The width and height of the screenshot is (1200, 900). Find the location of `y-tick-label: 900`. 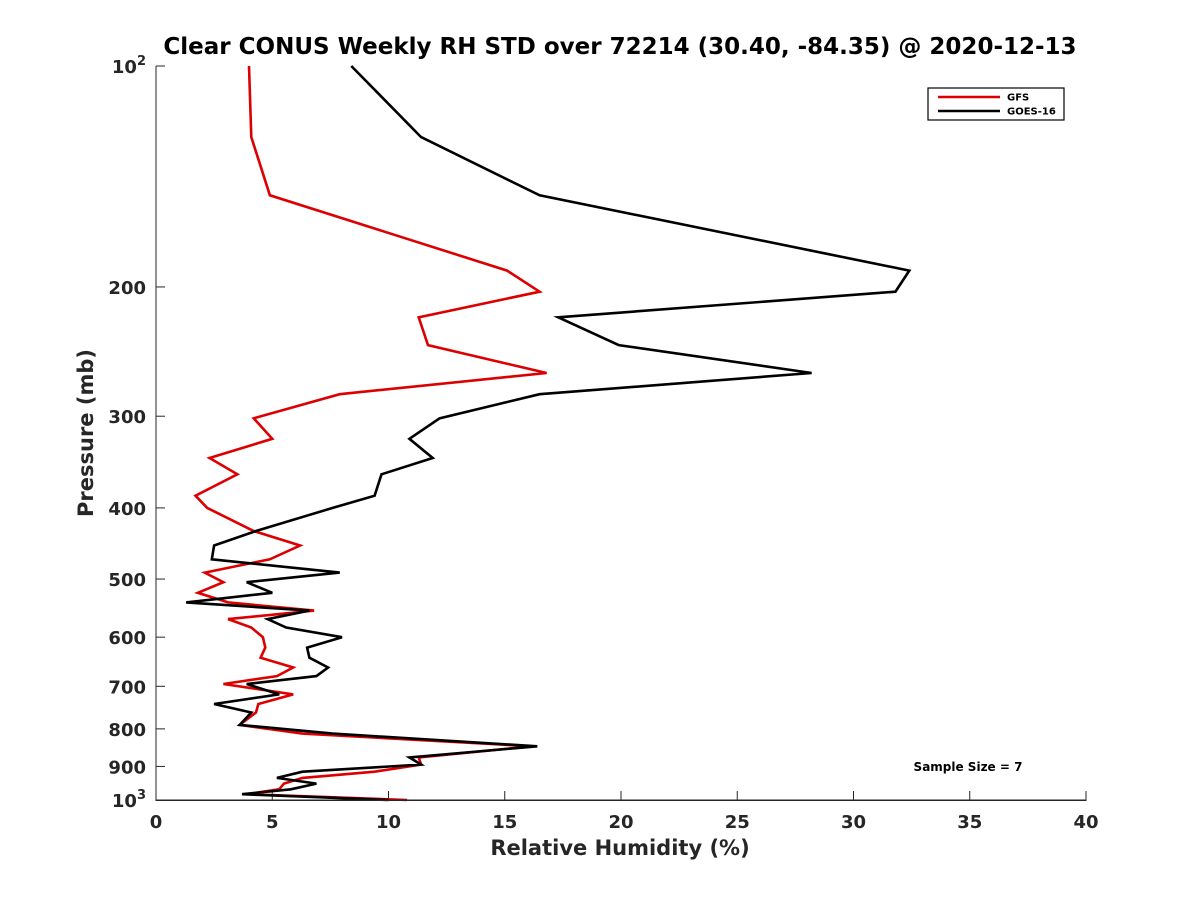

y-tick-label: 900 is located at coordinates (127, 767).